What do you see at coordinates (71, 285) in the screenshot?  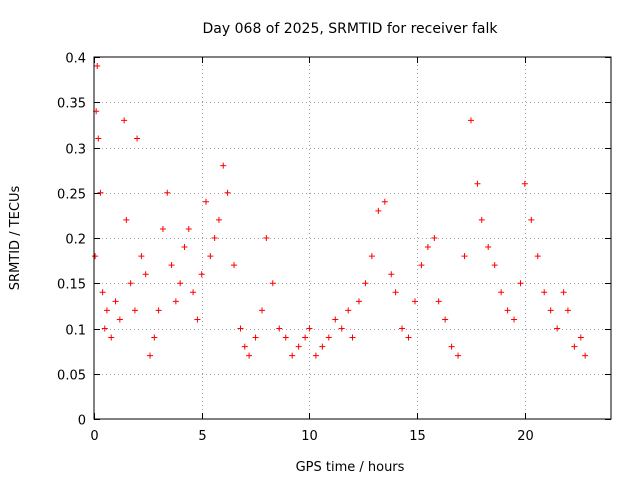 I see `y-tick-label: 0.15` at bounding box center [71, 285].